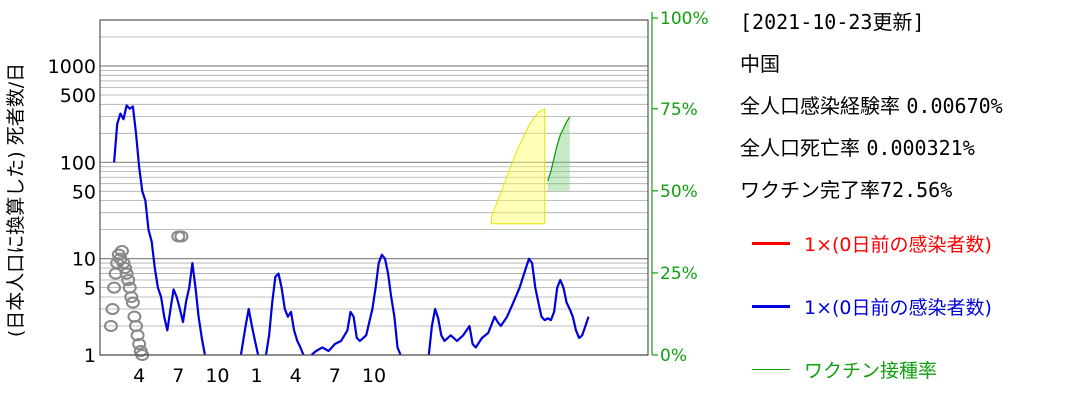  I want to click on y-tick-label: 50, so click(84, 192).